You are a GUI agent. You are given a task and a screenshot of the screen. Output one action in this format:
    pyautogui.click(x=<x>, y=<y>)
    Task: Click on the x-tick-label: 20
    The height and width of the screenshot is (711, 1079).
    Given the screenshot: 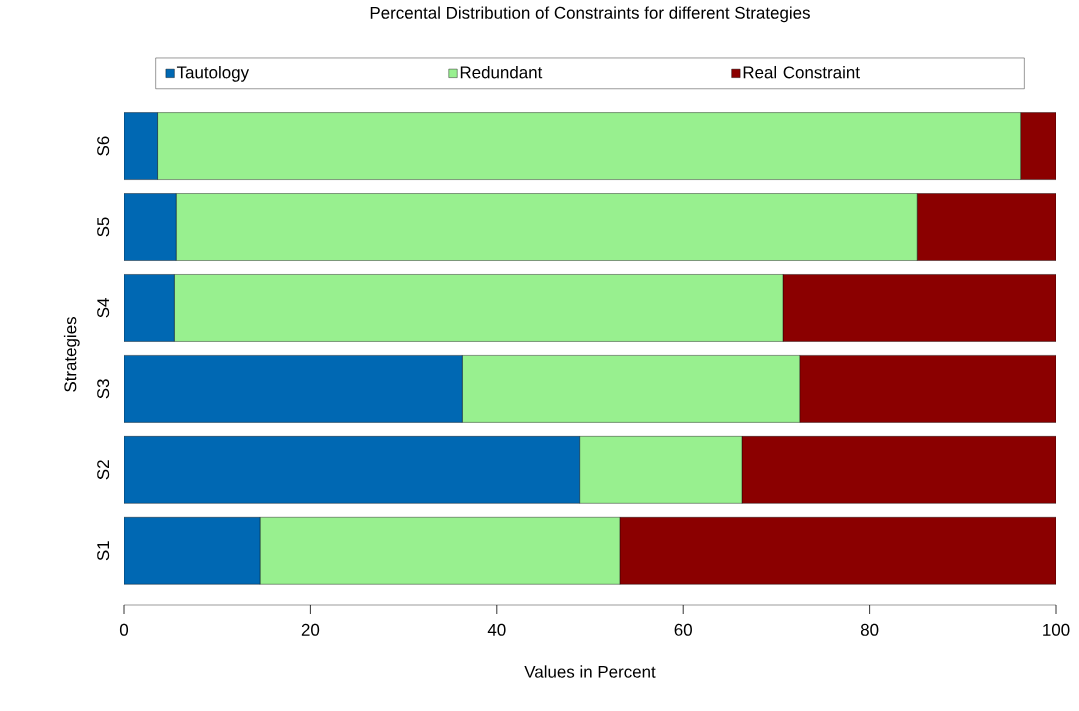 What is the action you would take?
    pyautogui.click(x=310, y=629)
    